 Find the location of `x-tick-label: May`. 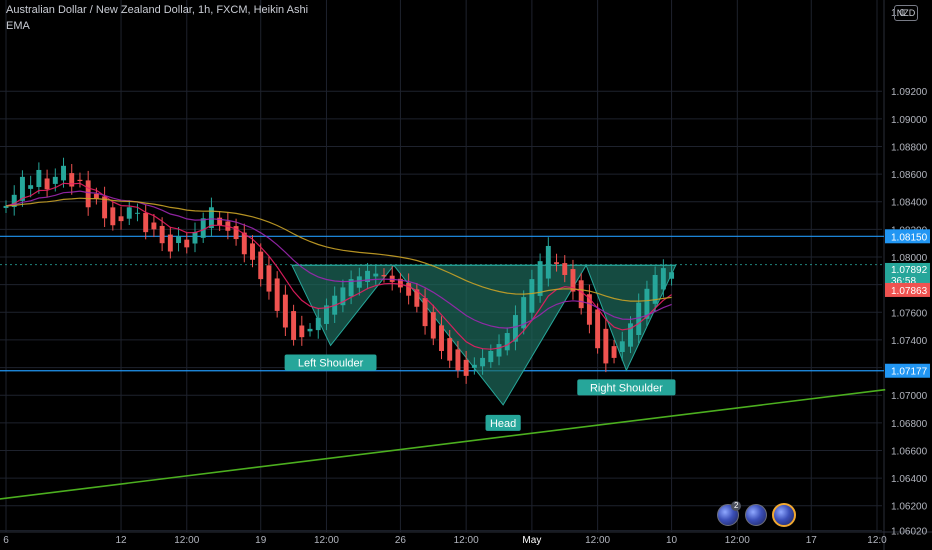

x-tick-label: May is located at coordinates (531, 540).